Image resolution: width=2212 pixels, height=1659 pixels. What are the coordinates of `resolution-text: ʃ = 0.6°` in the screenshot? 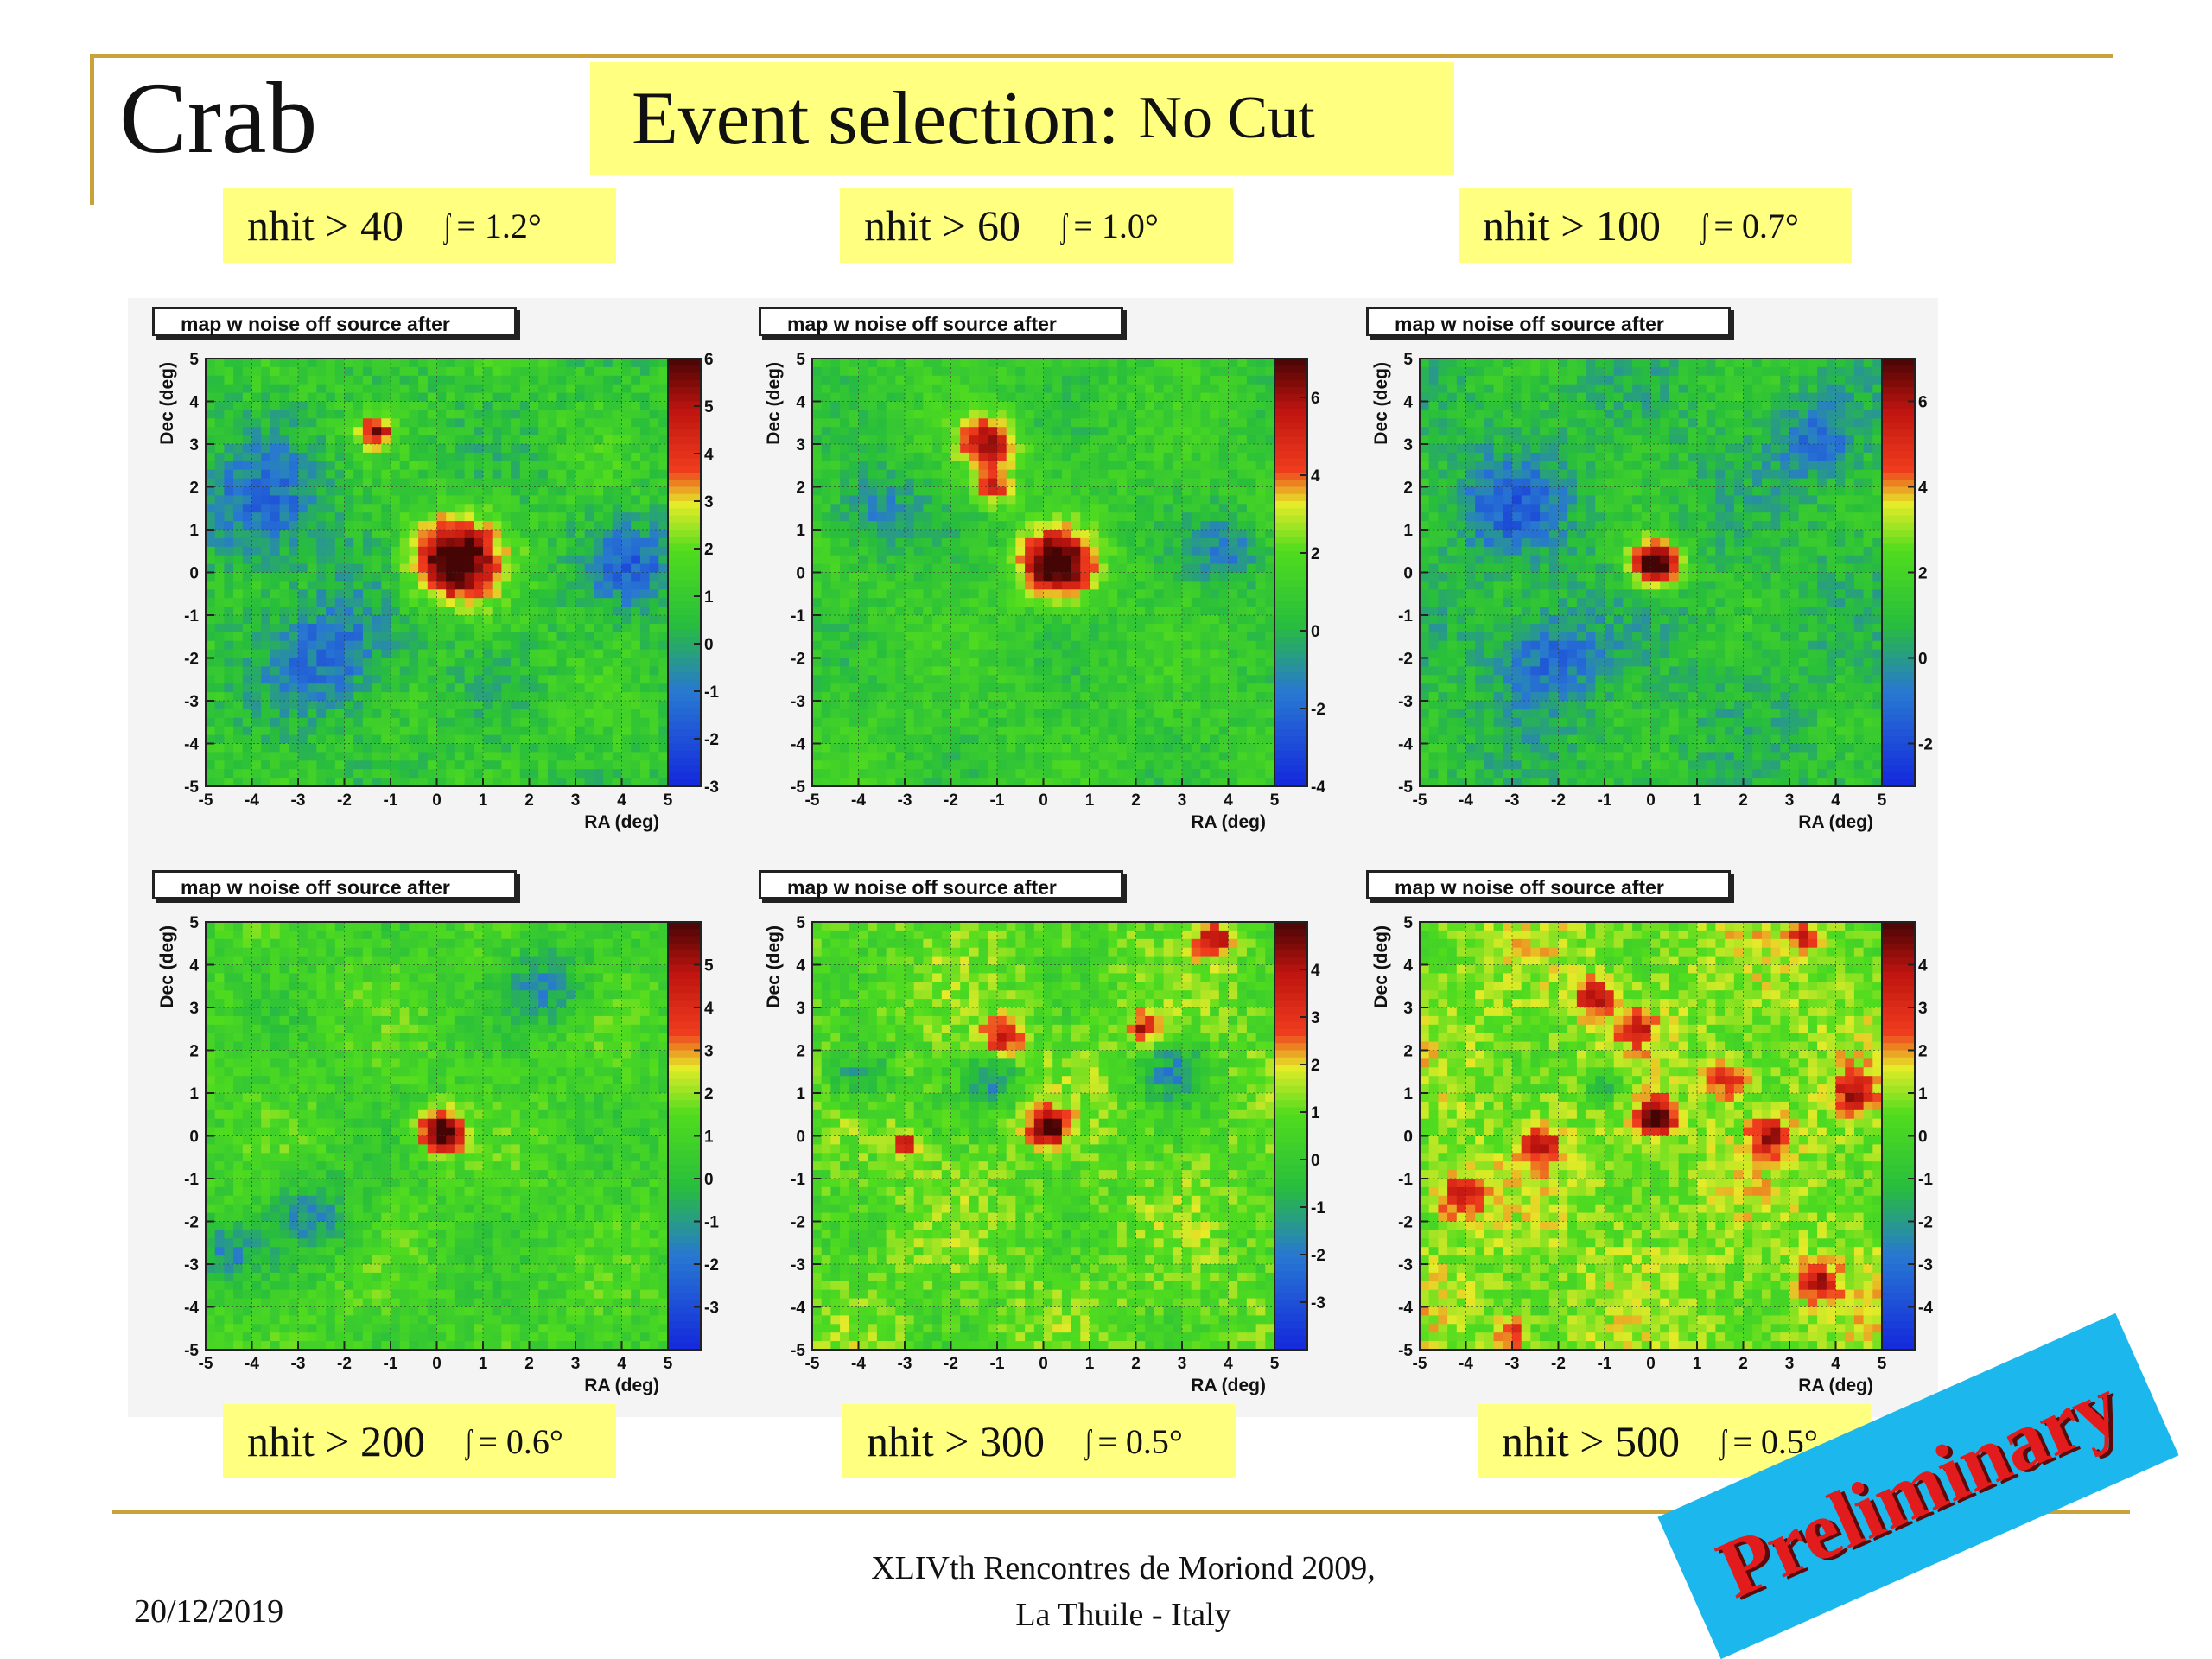 It's located at (514, 1441).